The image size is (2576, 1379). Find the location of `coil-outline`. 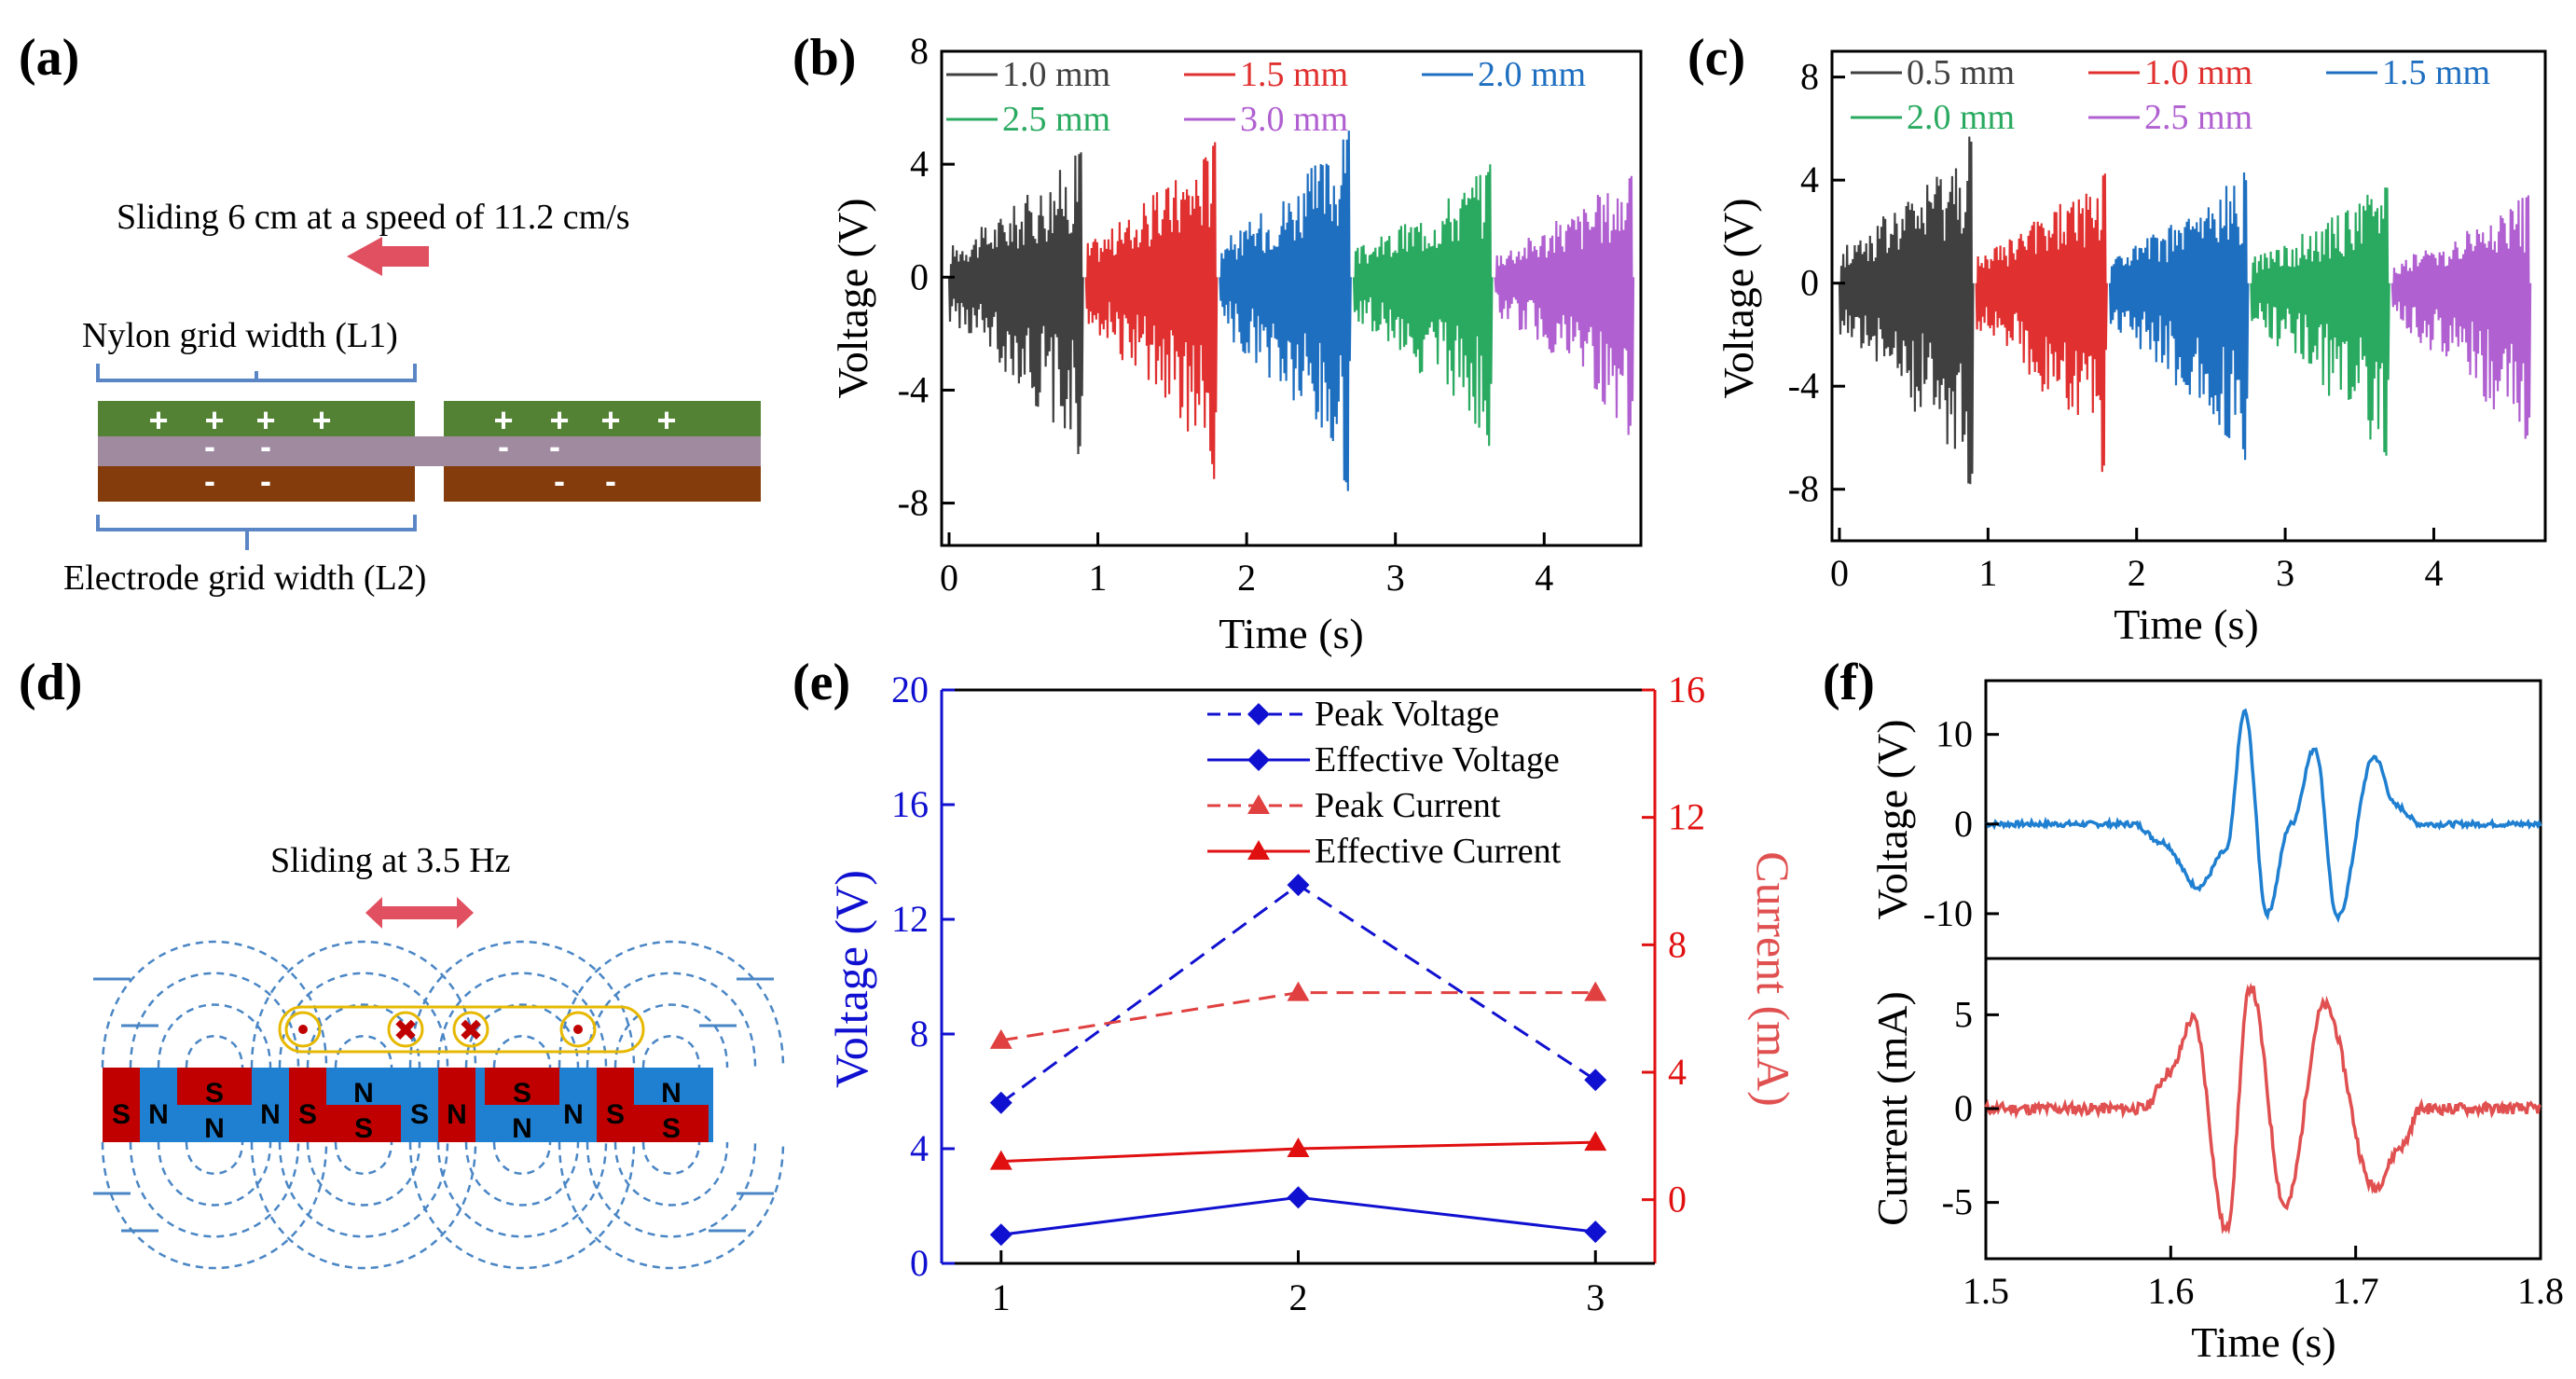

coil-outline is located at coordinates (461, 1029).